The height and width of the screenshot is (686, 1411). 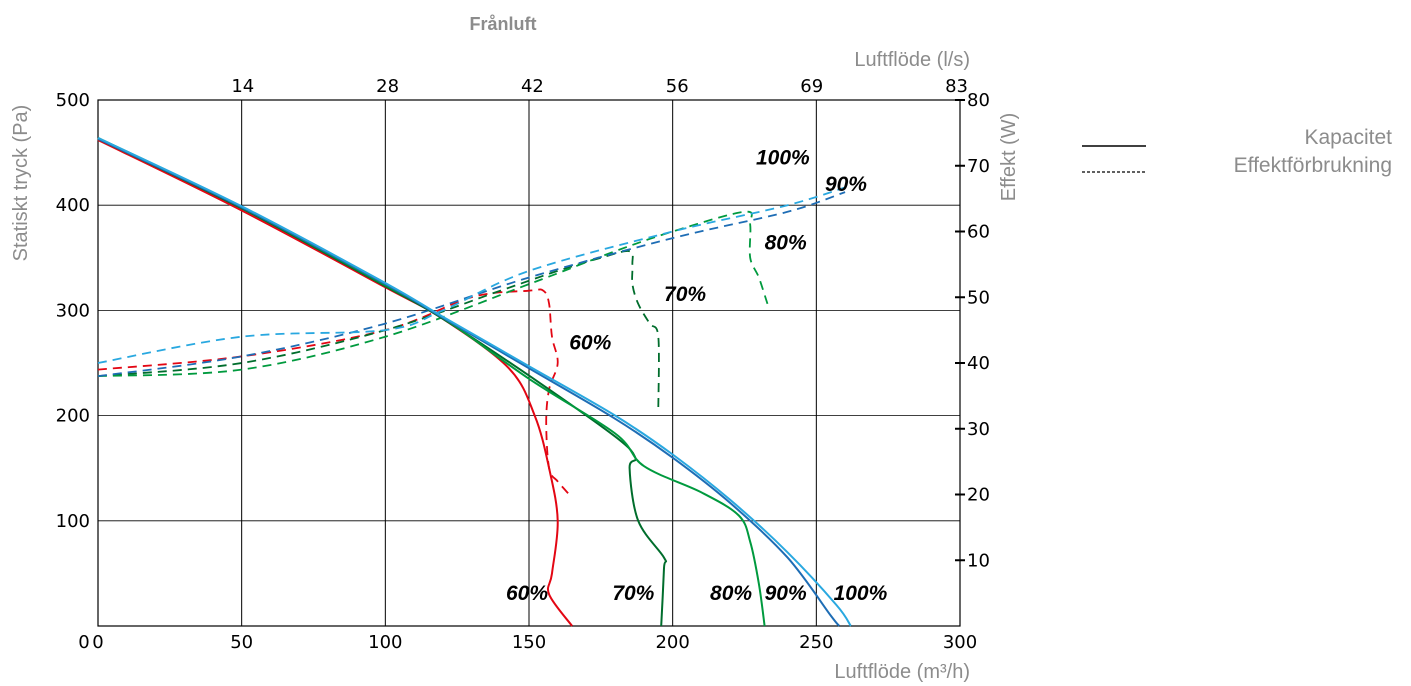 What do you see at coordinates (978, 232) in the screenshot?
I see `y2-tick-label: 60` at bounding box center [978, 232].